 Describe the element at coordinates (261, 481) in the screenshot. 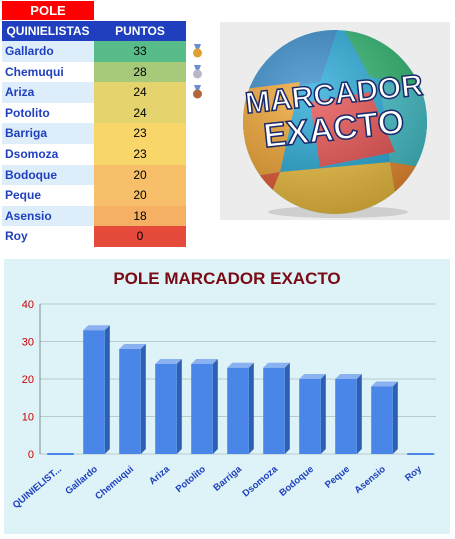

I see `x-tick-label: Dsomoza` at that location.